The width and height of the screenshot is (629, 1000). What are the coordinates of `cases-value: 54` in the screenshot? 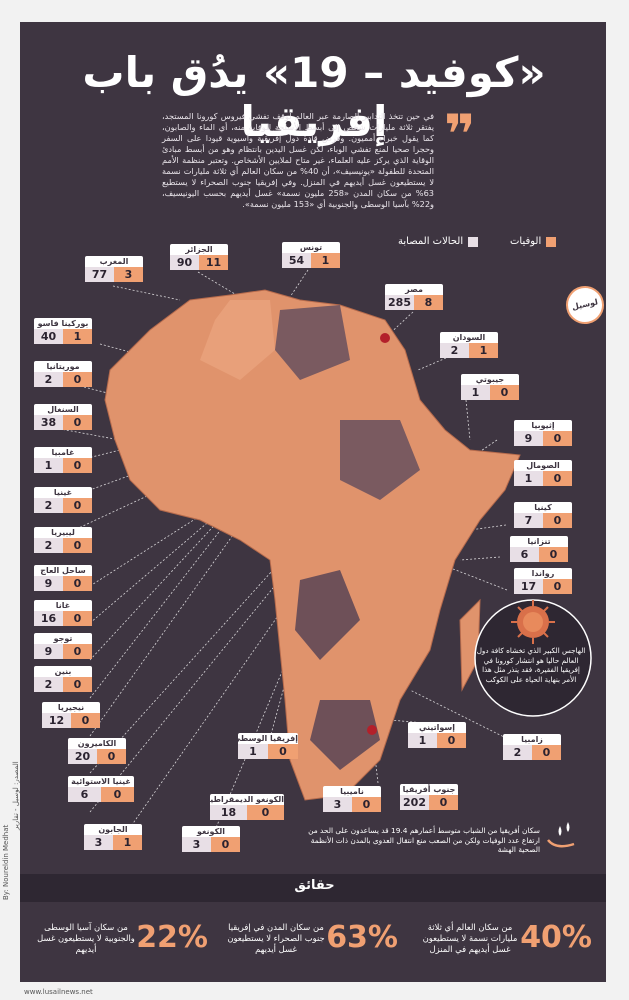 It's located at (296, 260).